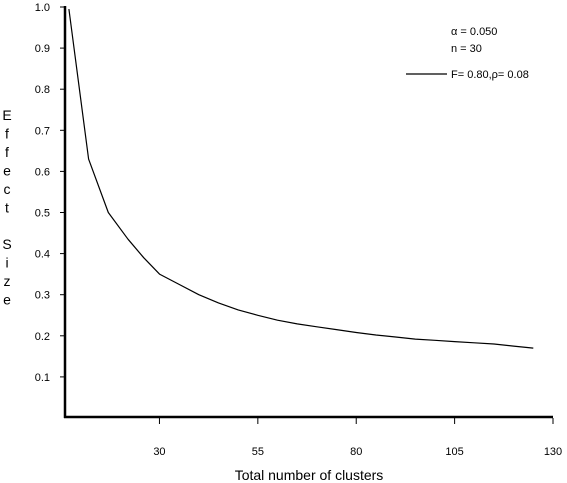 The height and width of the screenshot is (483, 567). What do you see at coordinates (466, 49) in the screenshot?
I see `n-annotation: n = 30` at bounding box center [466, 49].